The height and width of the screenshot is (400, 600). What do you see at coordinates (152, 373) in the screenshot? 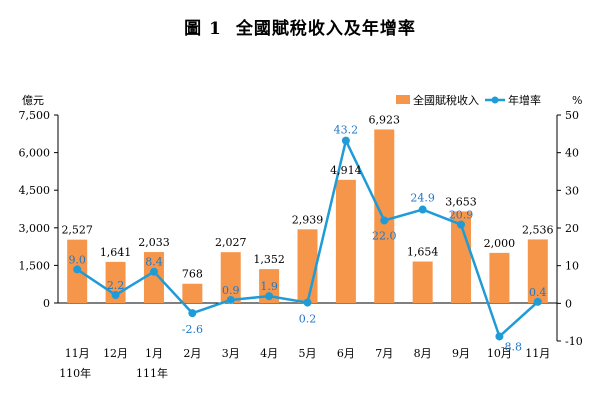
I see `x-year-label: 111年` at bounding box center [152, 373].